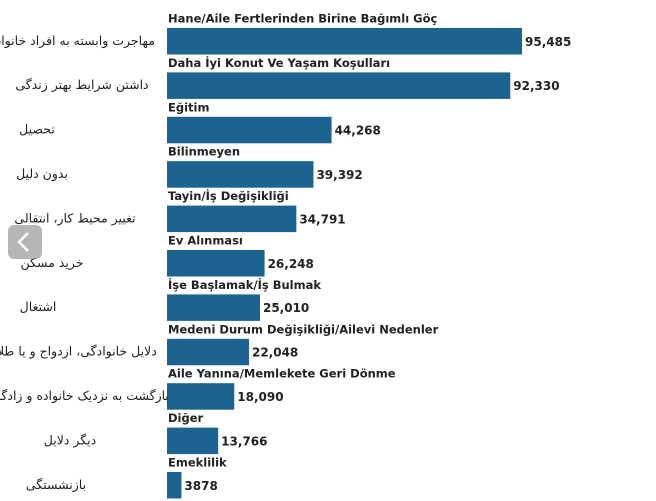 Image resolution: width=656 pixels, height=501 pixels. I want to click on value-label: 22,048, so click(275, 353).